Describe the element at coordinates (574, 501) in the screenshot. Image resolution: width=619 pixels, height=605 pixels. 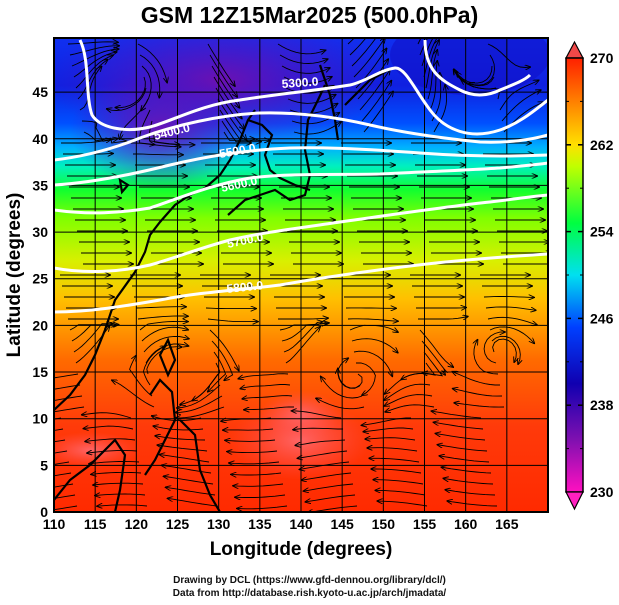
I see `colorbar-under-triangle` at that location.